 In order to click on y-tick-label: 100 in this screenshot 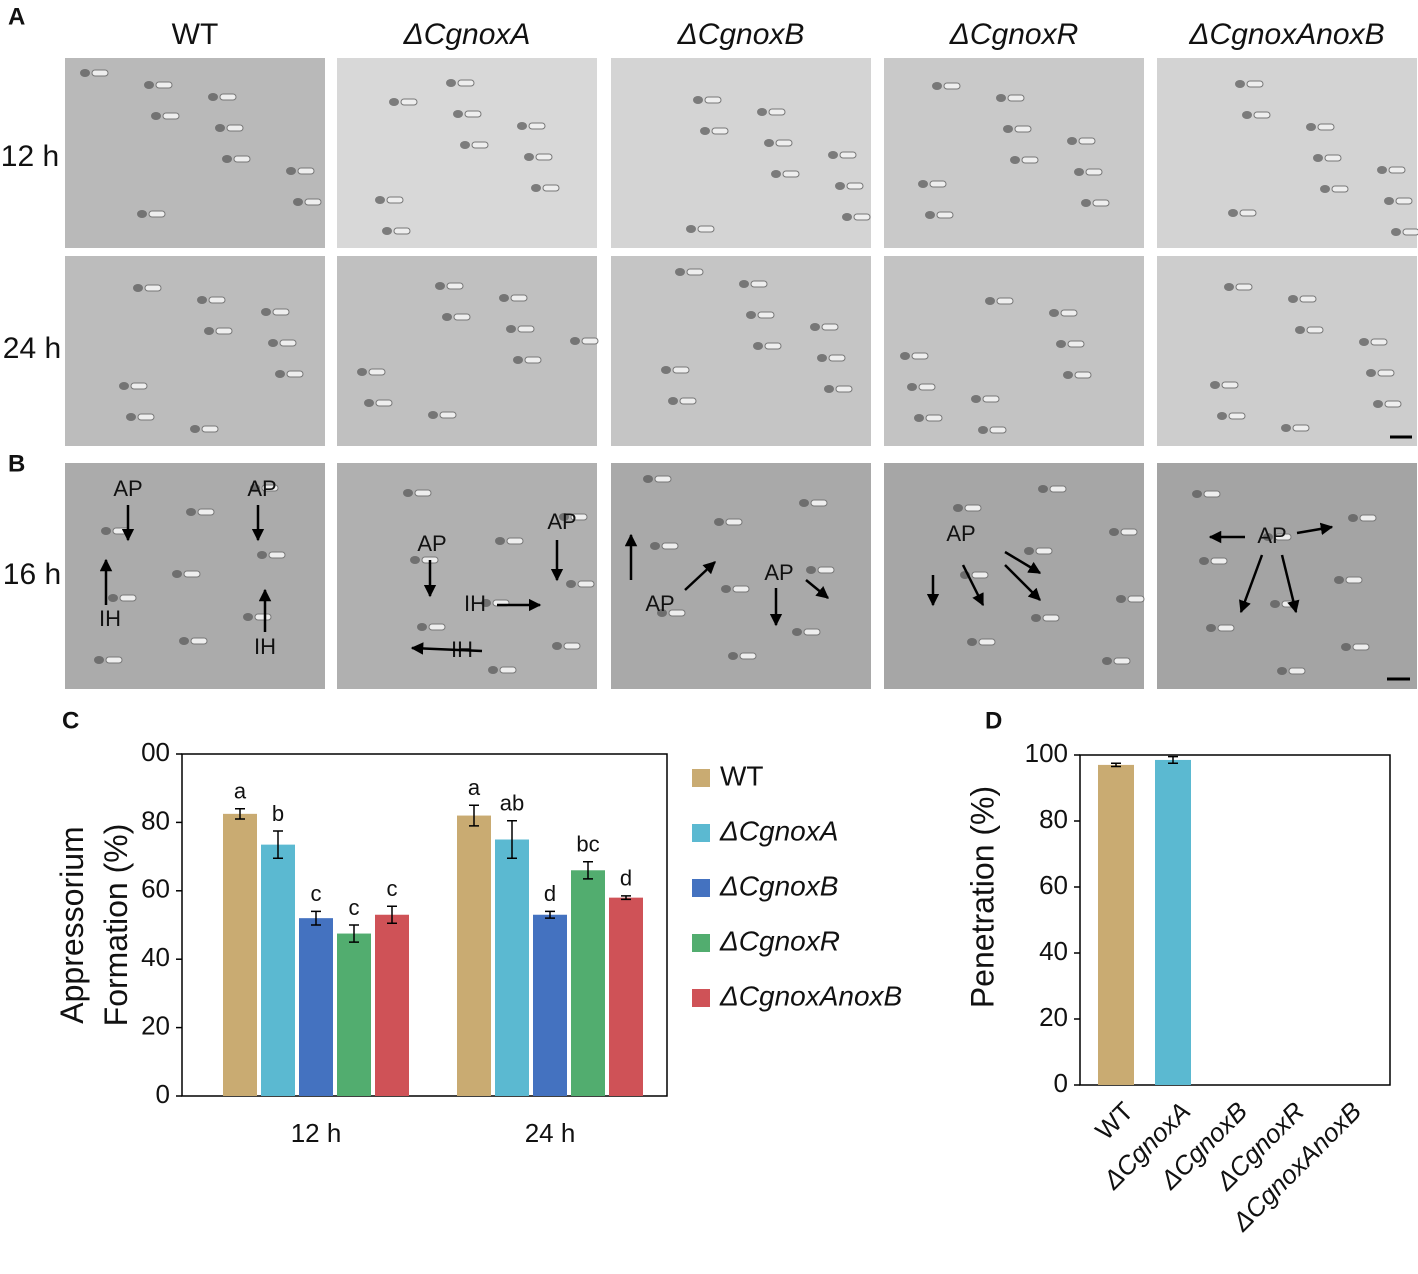, I will do `click(1046, 753)`.